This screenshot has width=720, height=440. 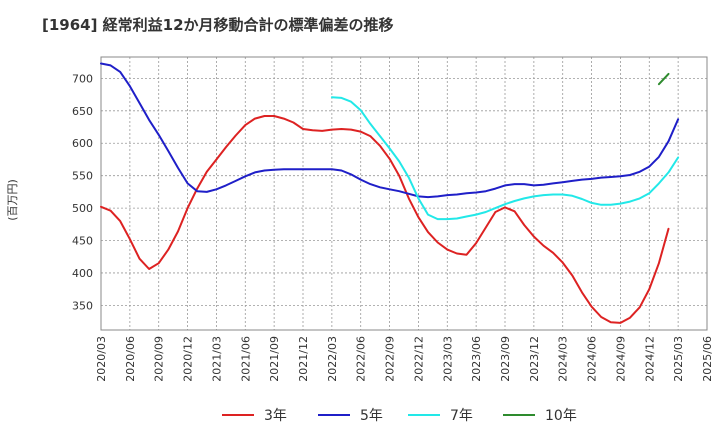 What do you see at coordinates (447, 359) in the screenshot?
I see `x-tick-label: 2023/03` at bounding box center [447, 359].